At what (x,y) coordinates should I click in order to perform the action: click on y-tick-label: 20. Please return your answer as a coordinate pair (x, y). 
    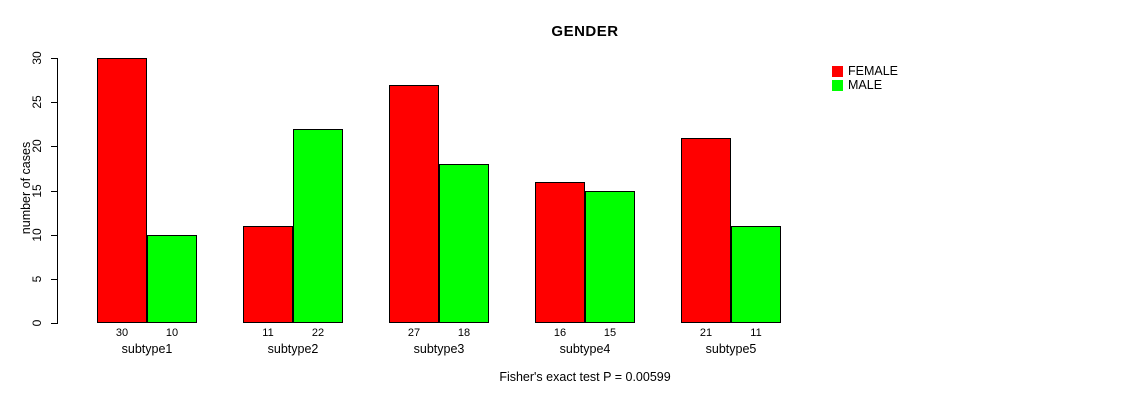
    Looking at the image, I should click on (37, 146).